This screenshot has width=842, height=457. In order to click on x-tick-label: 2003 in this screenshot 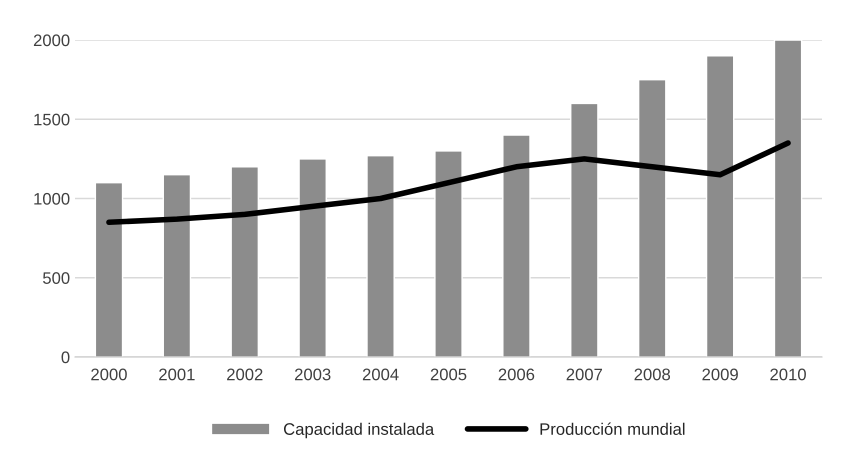, I will do `click(312, 374)`.